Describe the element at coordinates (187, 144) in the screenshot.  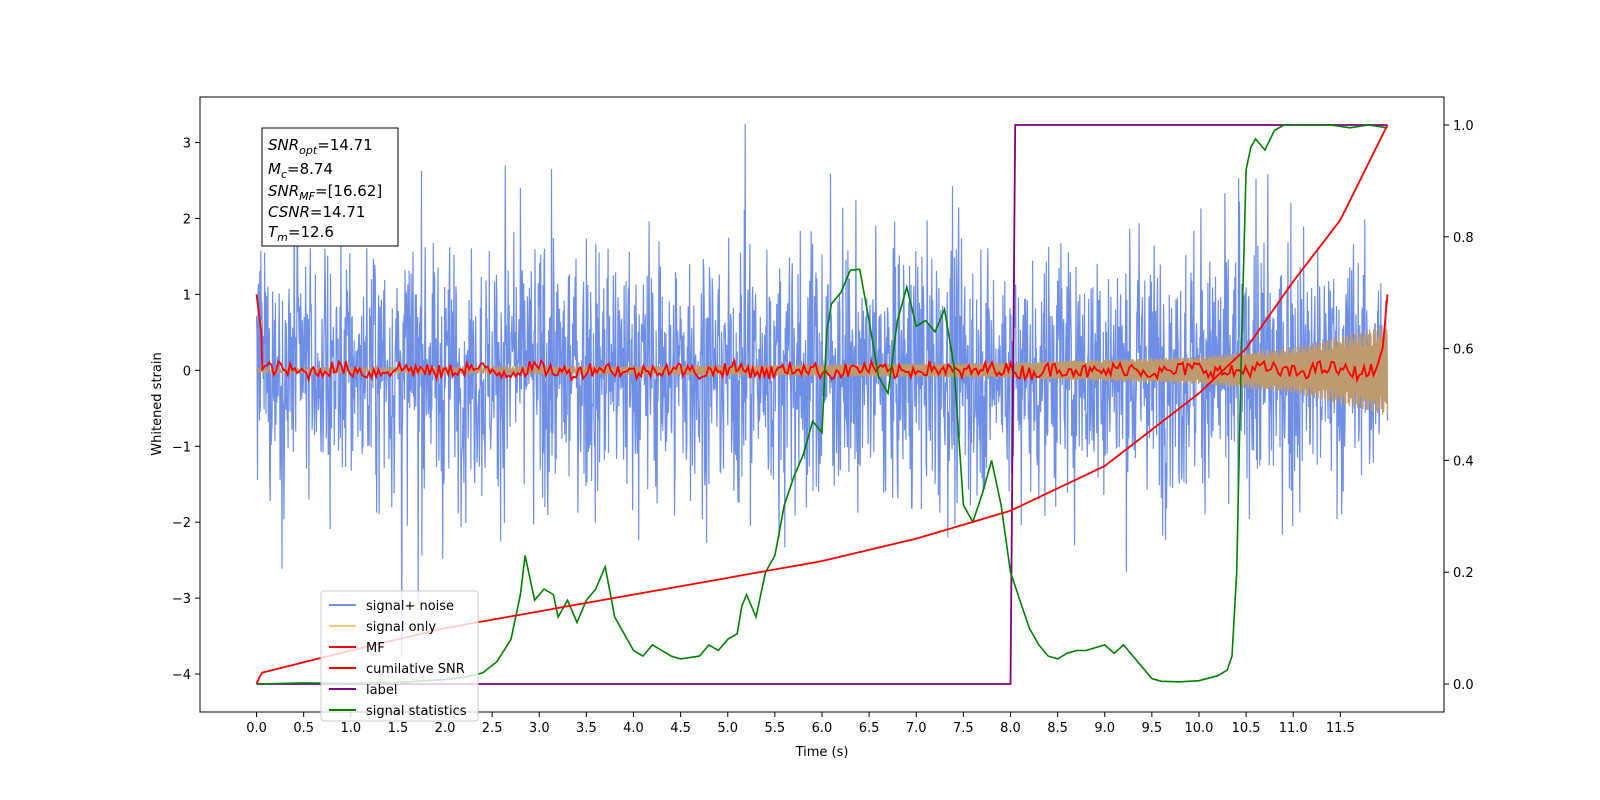
I see `y-tick-label: 3` at that location.